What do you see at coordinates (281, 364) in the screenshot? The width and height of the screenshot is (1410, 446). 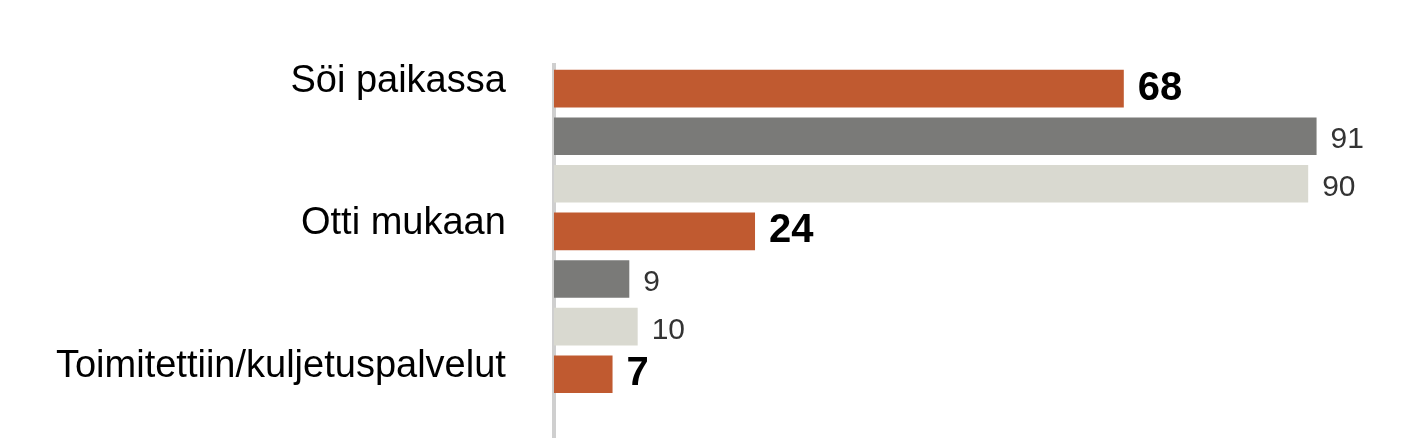 I see `y-tick-label: Toimitettiin/kuljetuspalvelut` at bounding box center [281, 364].